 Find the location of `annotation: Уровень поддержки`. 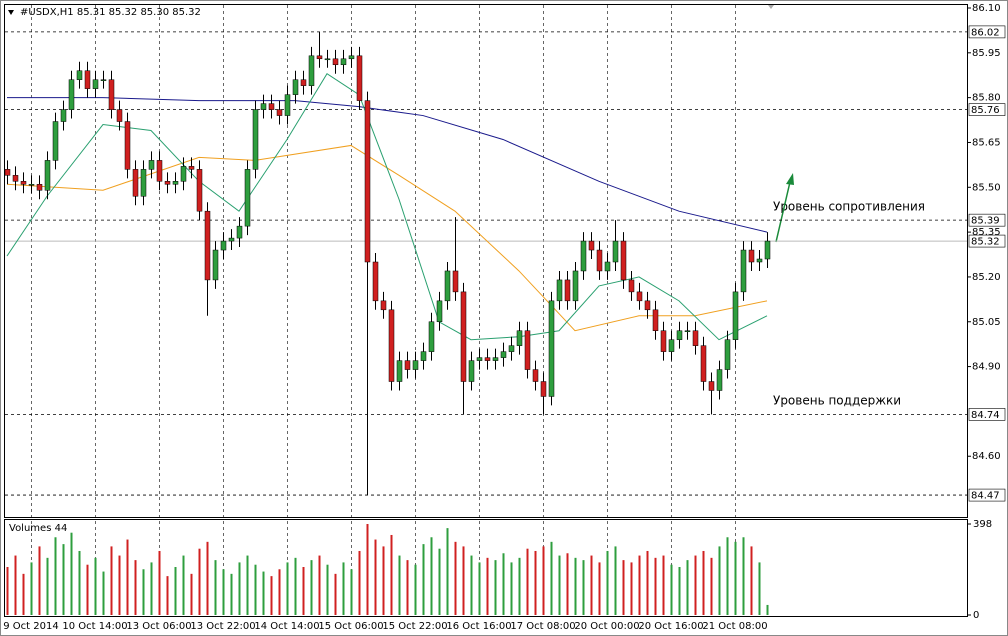

annotation: Уровень поддержки is located at coordinates (837, 401).